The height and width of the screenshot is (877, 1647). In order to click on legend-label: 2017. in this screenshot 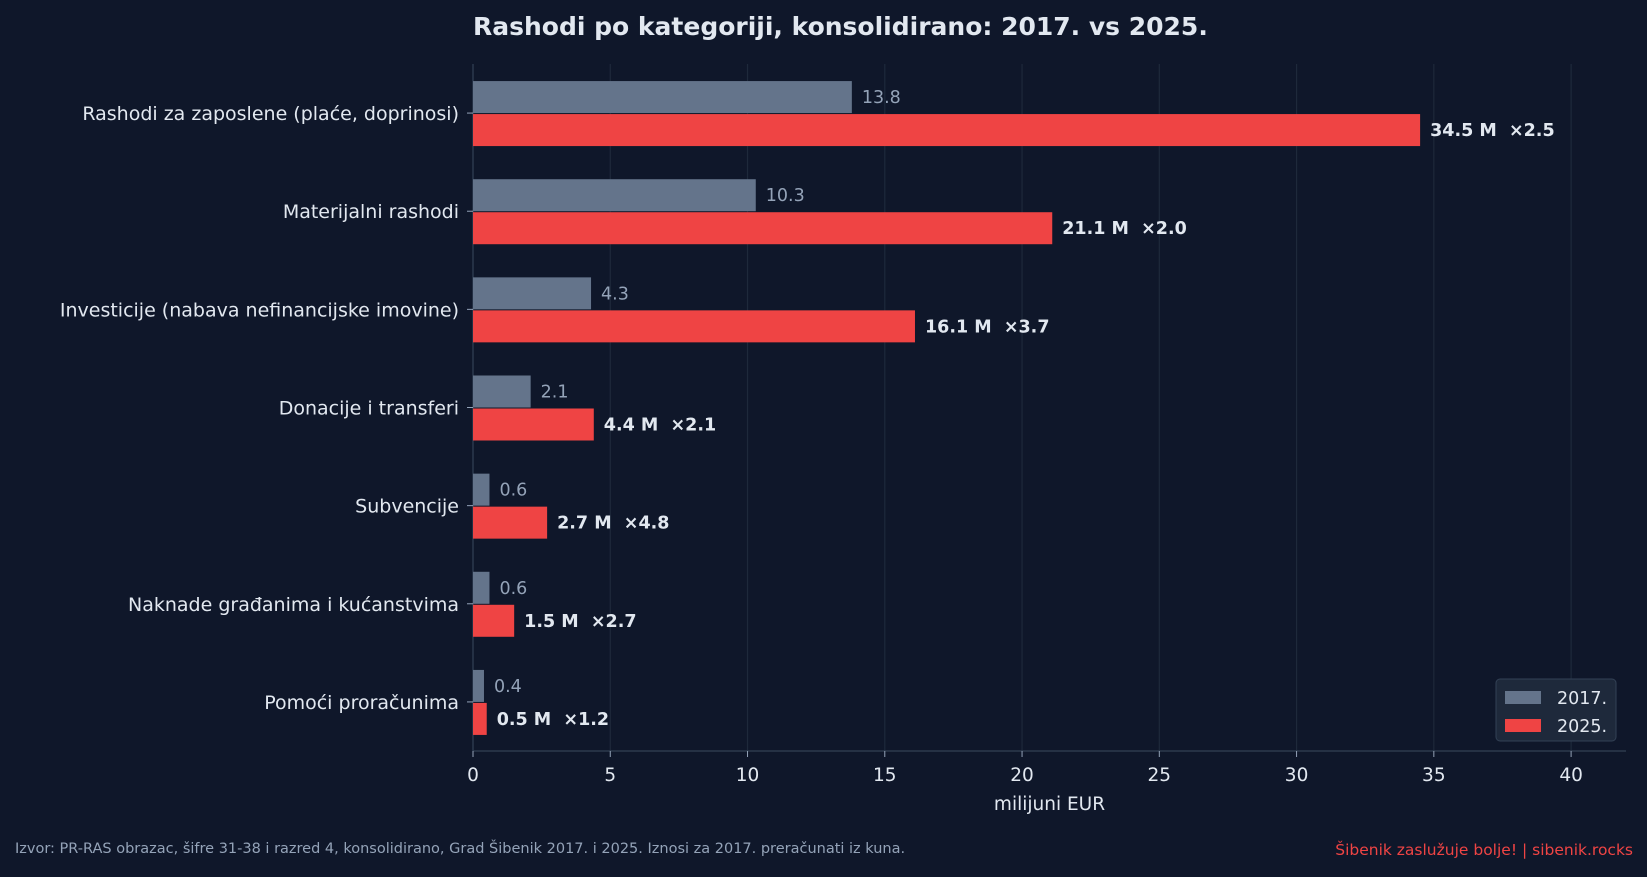, I will do `click(1582, 699)`.